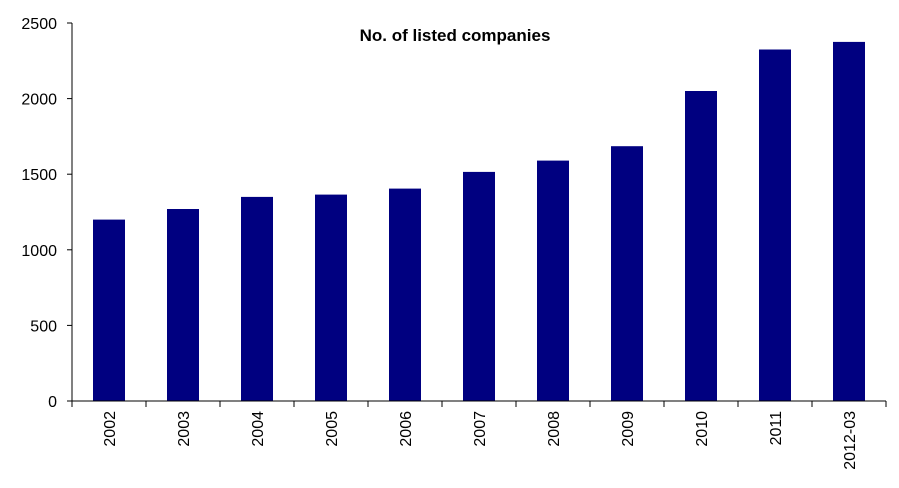  Describe the element at coordinates (52, 402) in the screenshot. I see `y-tick-label: 0` at that location.